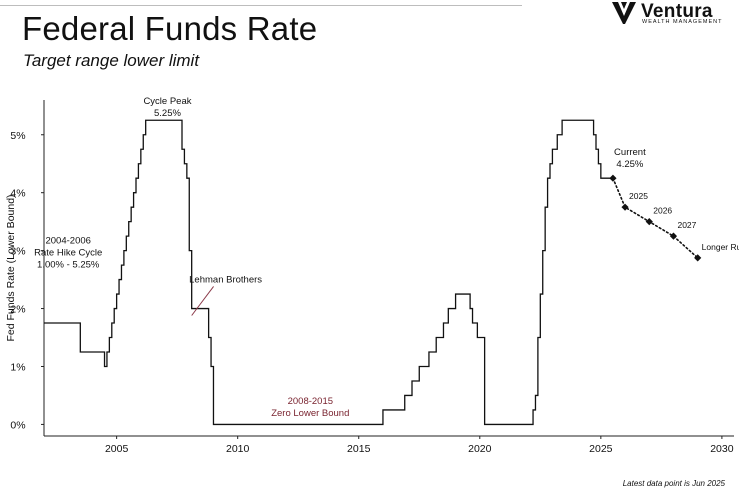 The height and width of the screenshot is (498, 739). Describe the element at coordinates (167, 113) in the screenshot. I see `annotation-text: 5.25%` at that location.